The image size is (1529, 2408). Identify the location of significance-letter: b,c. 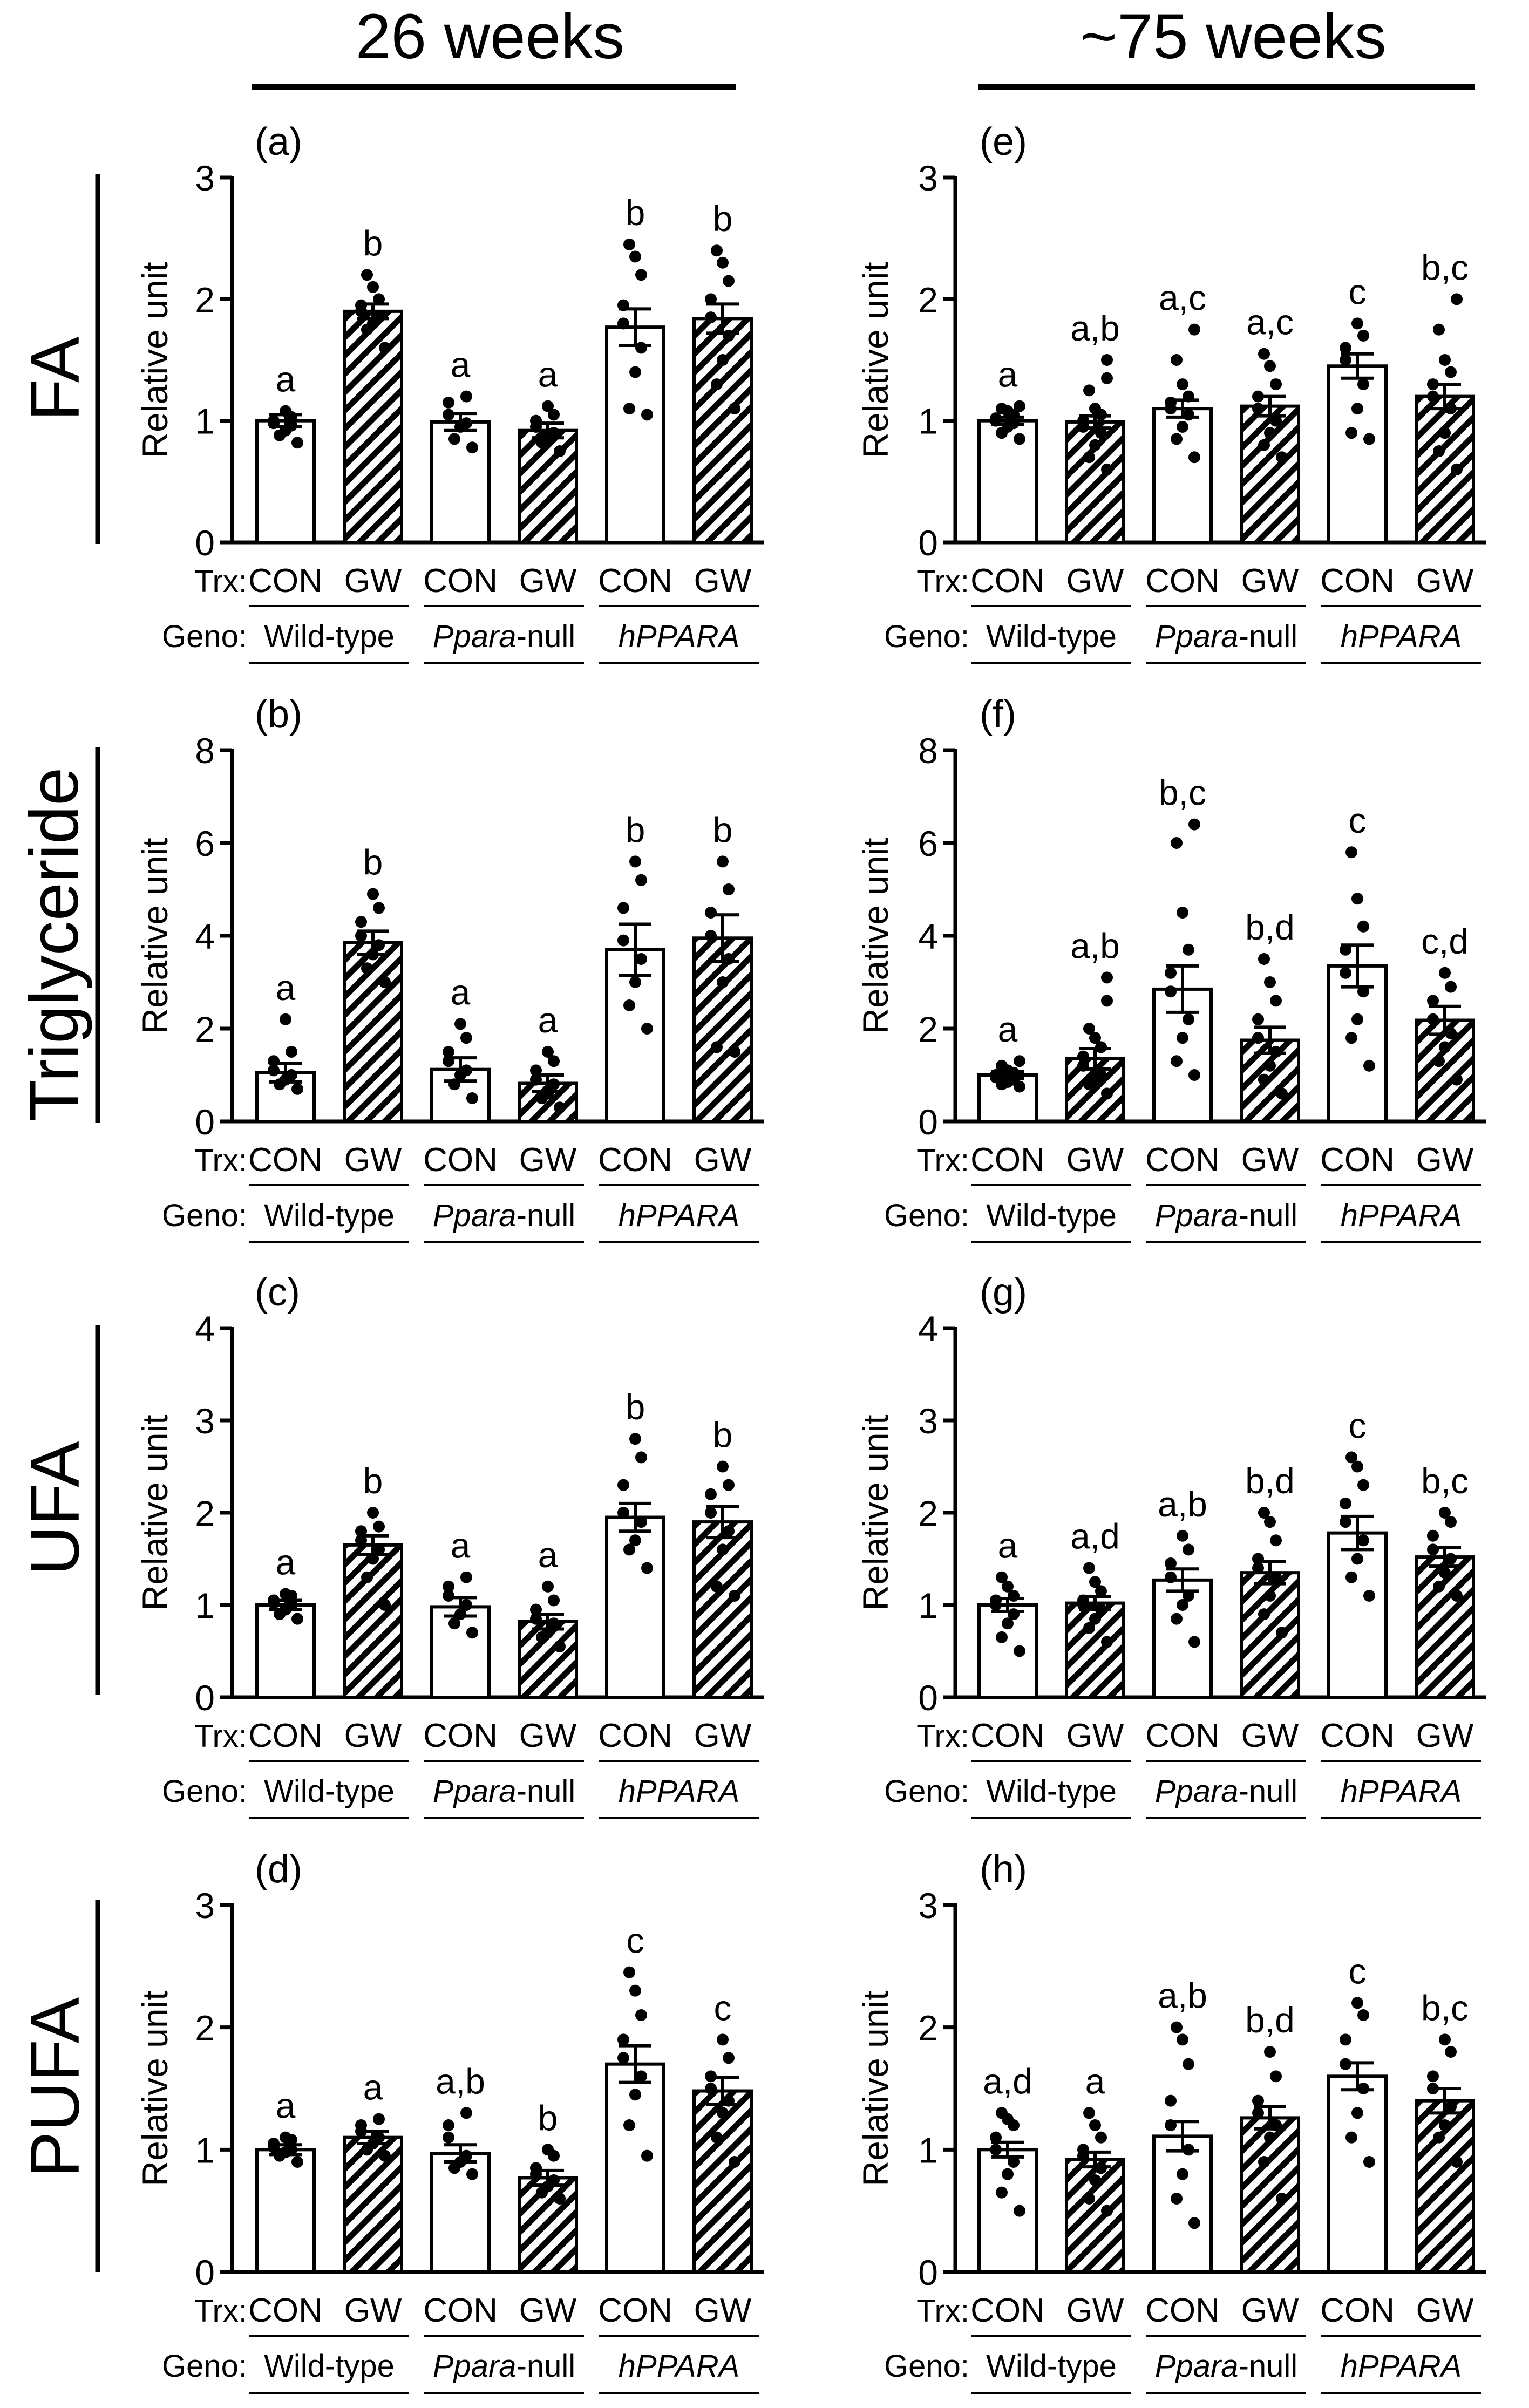
(1182, 793).